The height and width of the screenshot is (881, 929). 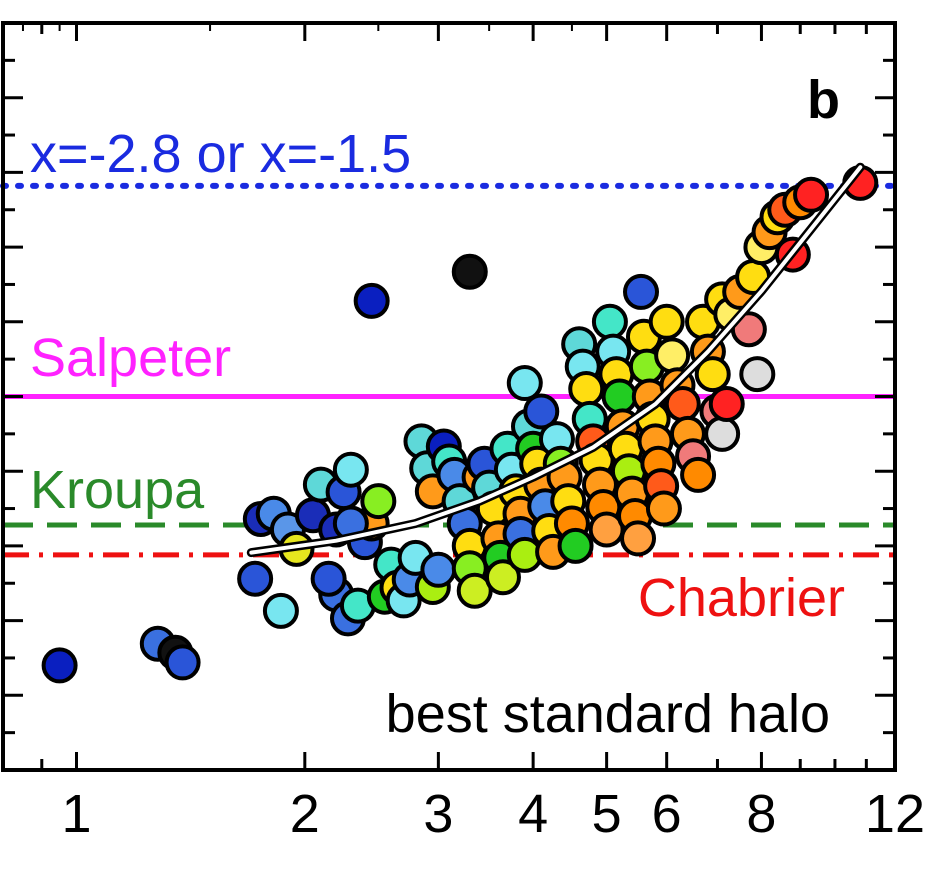 I want to click on ref-line-label-dotted: x=-2.8 or x=-1.5, so click(x=220, y=154).